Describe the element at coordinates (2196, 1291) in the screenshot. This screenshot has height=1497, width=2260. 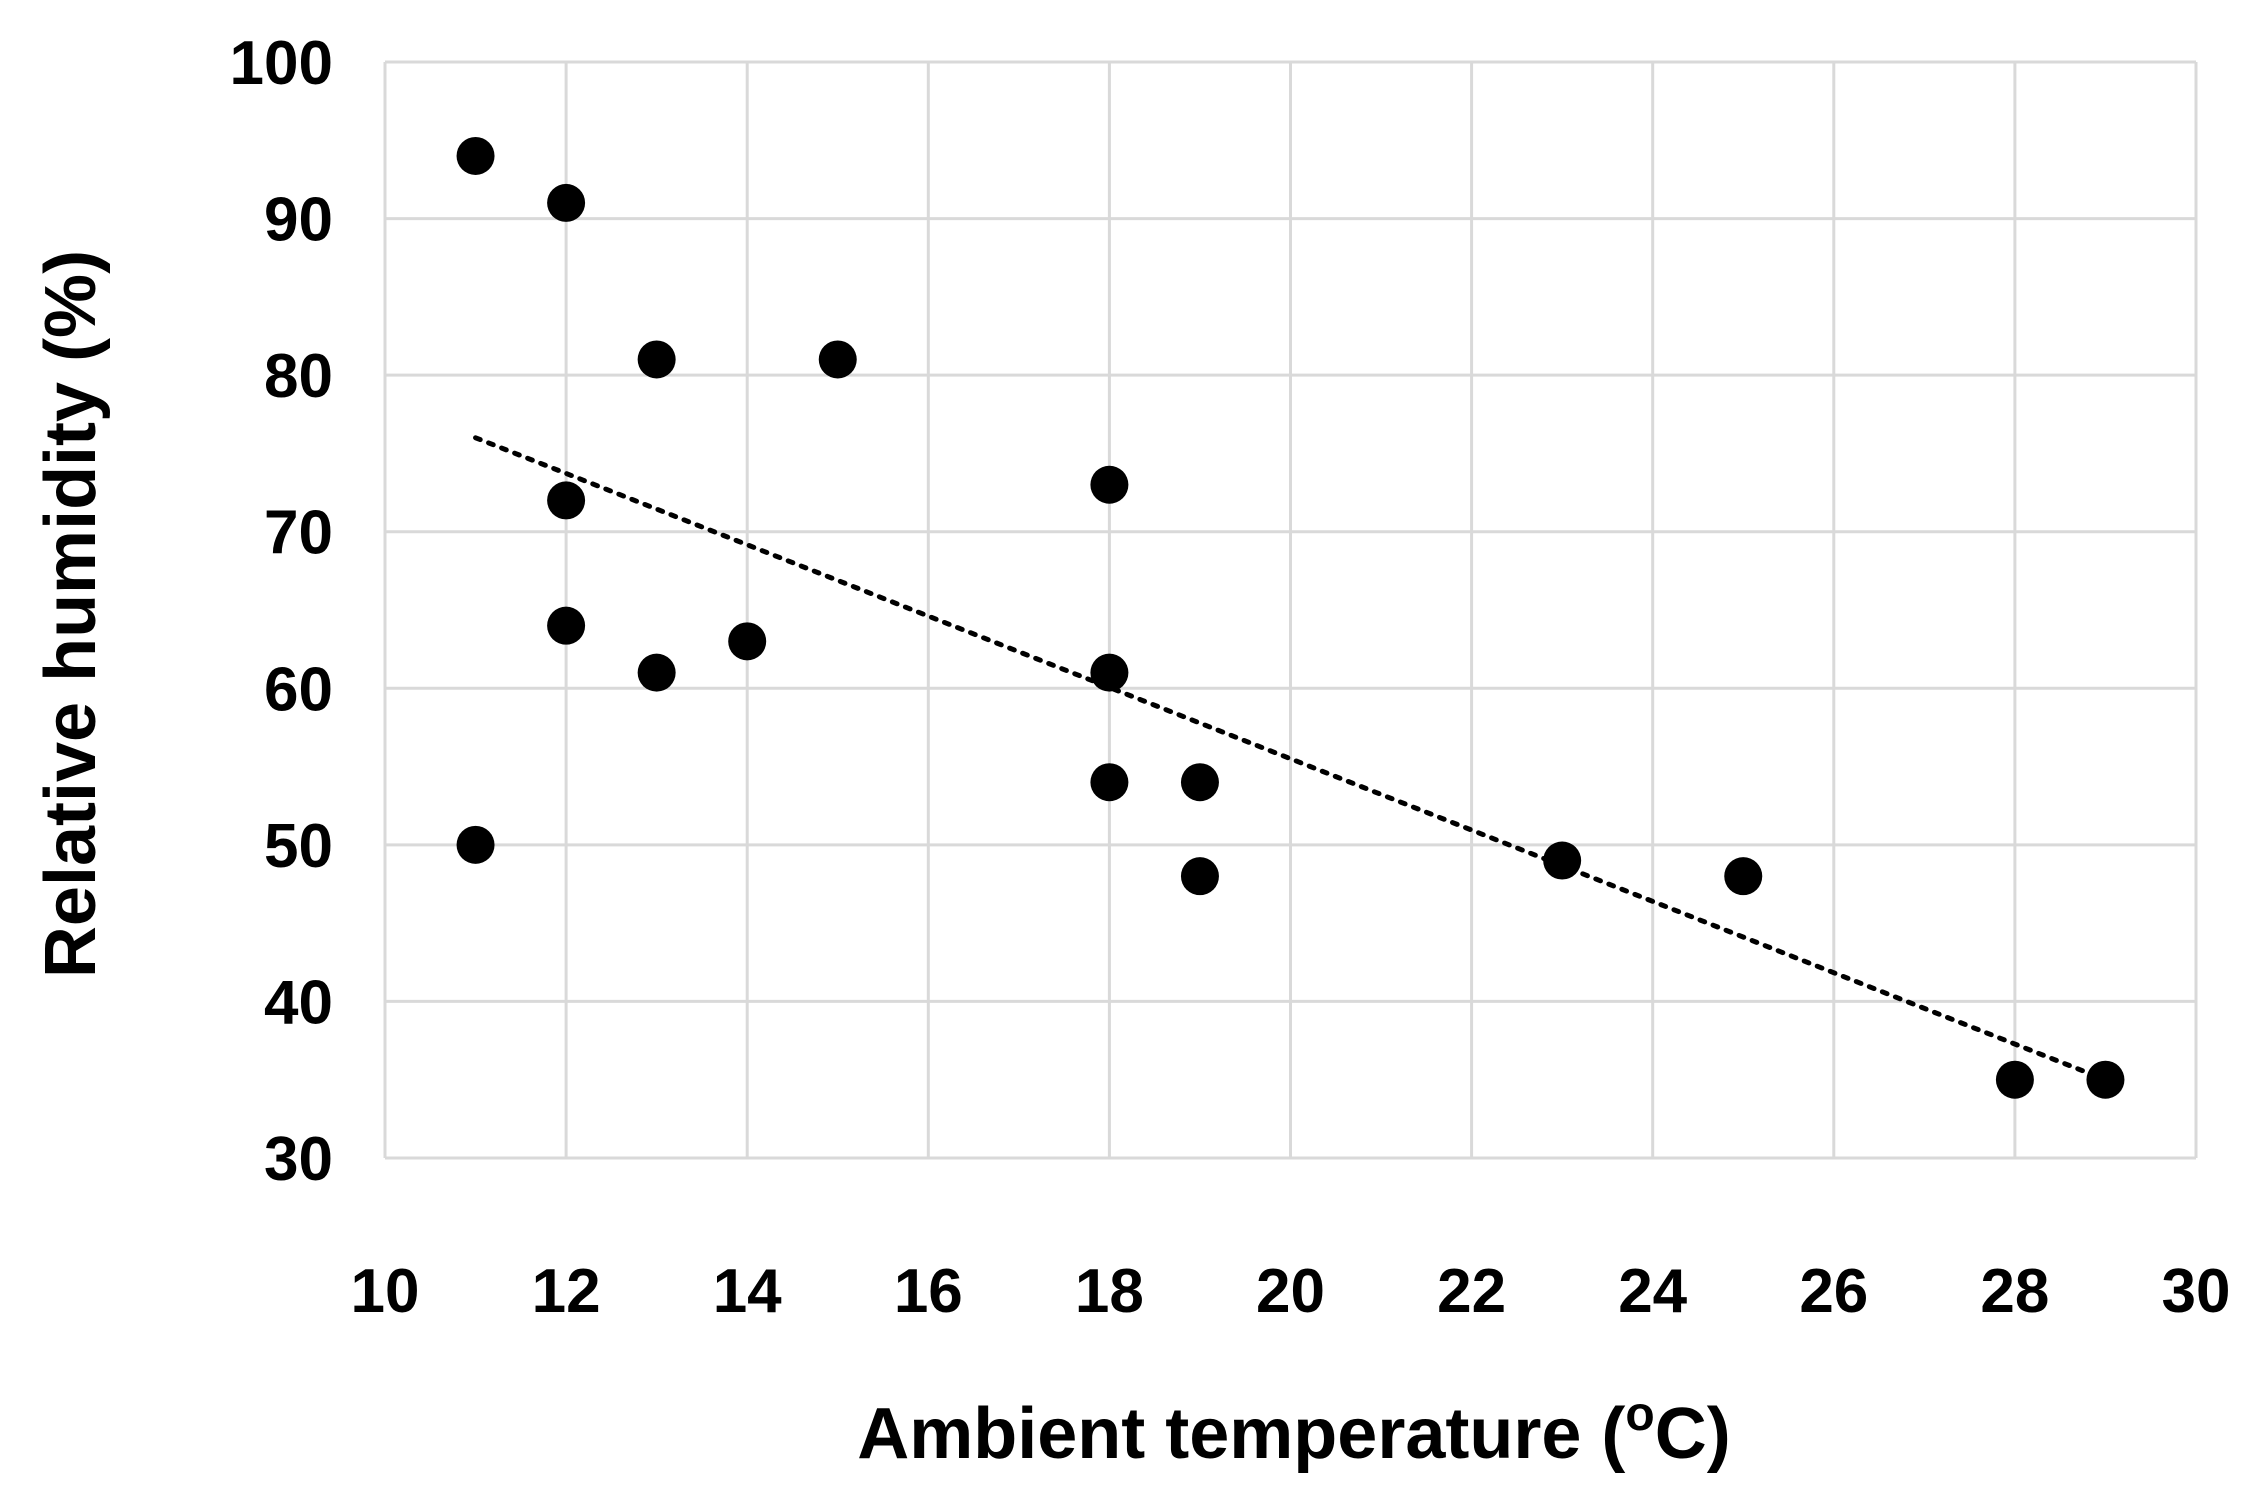
I see `x-tick-label: 30` at that location.